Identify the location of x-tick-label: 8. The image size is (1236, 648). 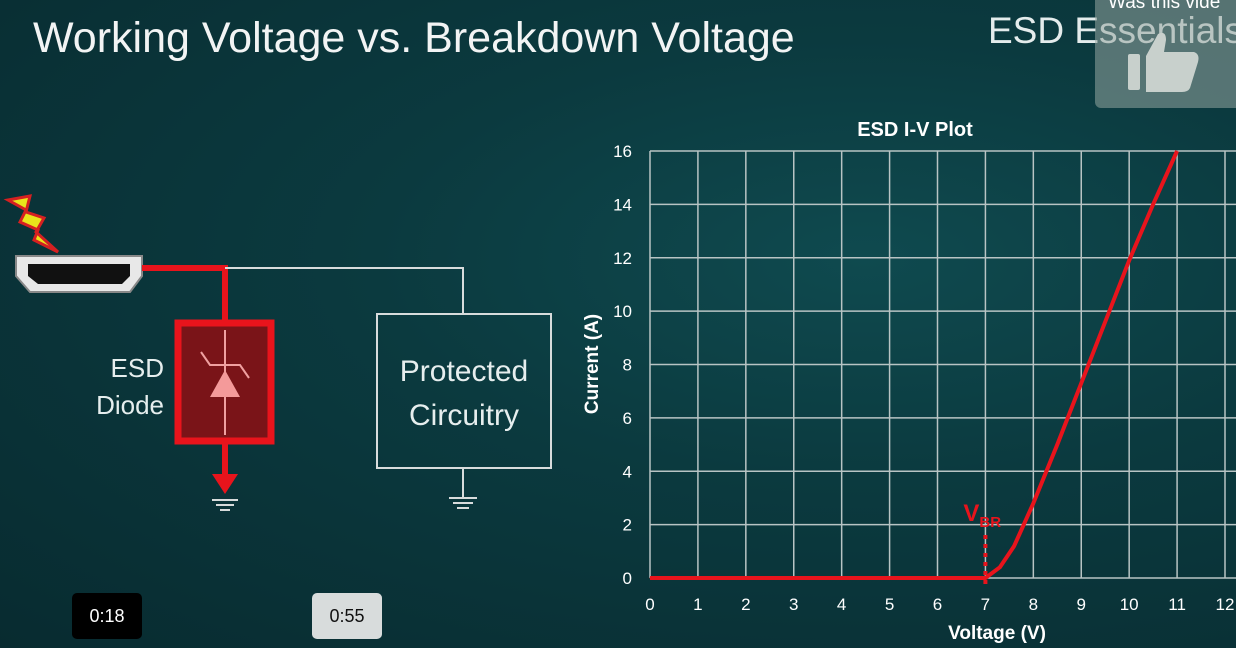
(1033, 604).